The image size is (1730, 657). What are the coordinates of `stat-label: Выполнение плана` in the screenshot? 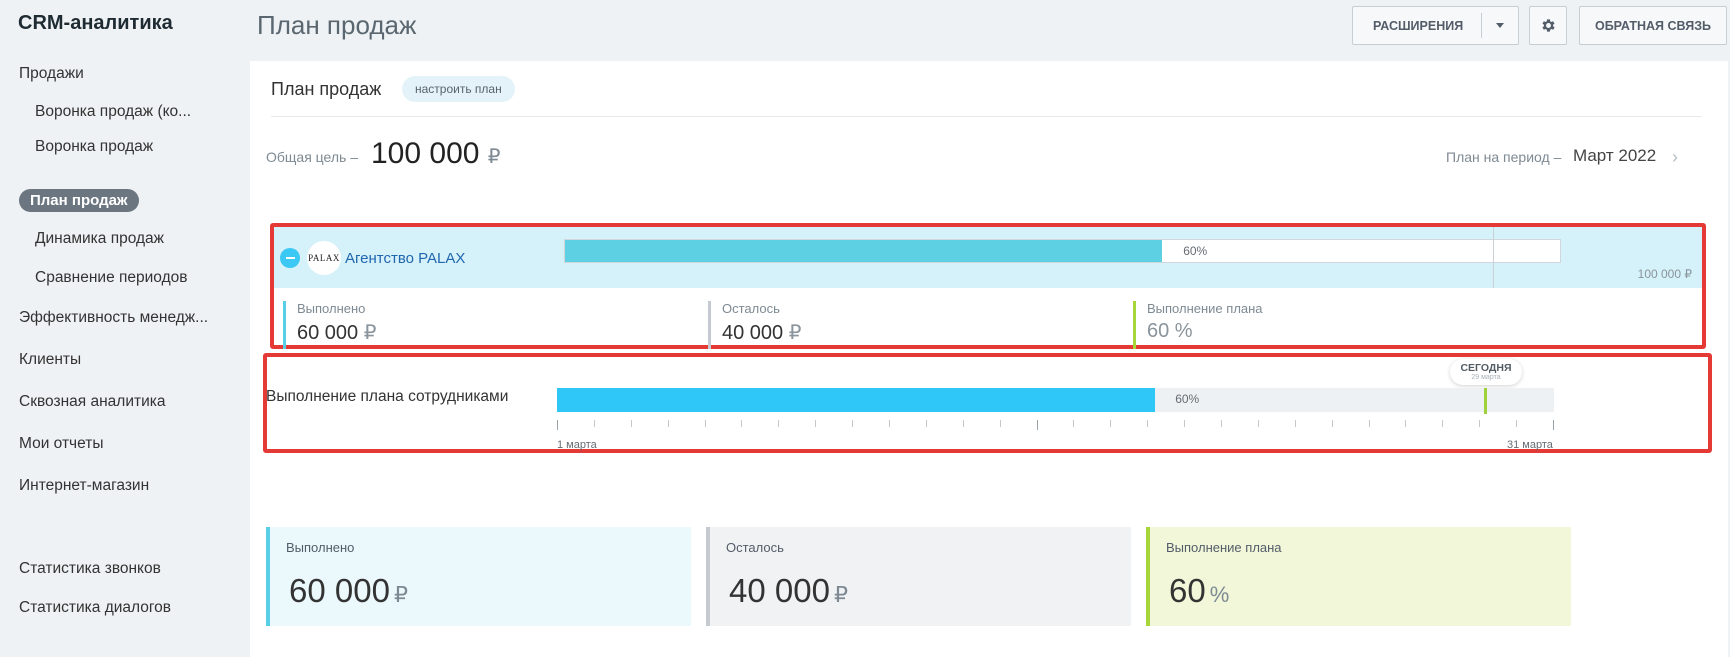 It's located at (1205, 308).